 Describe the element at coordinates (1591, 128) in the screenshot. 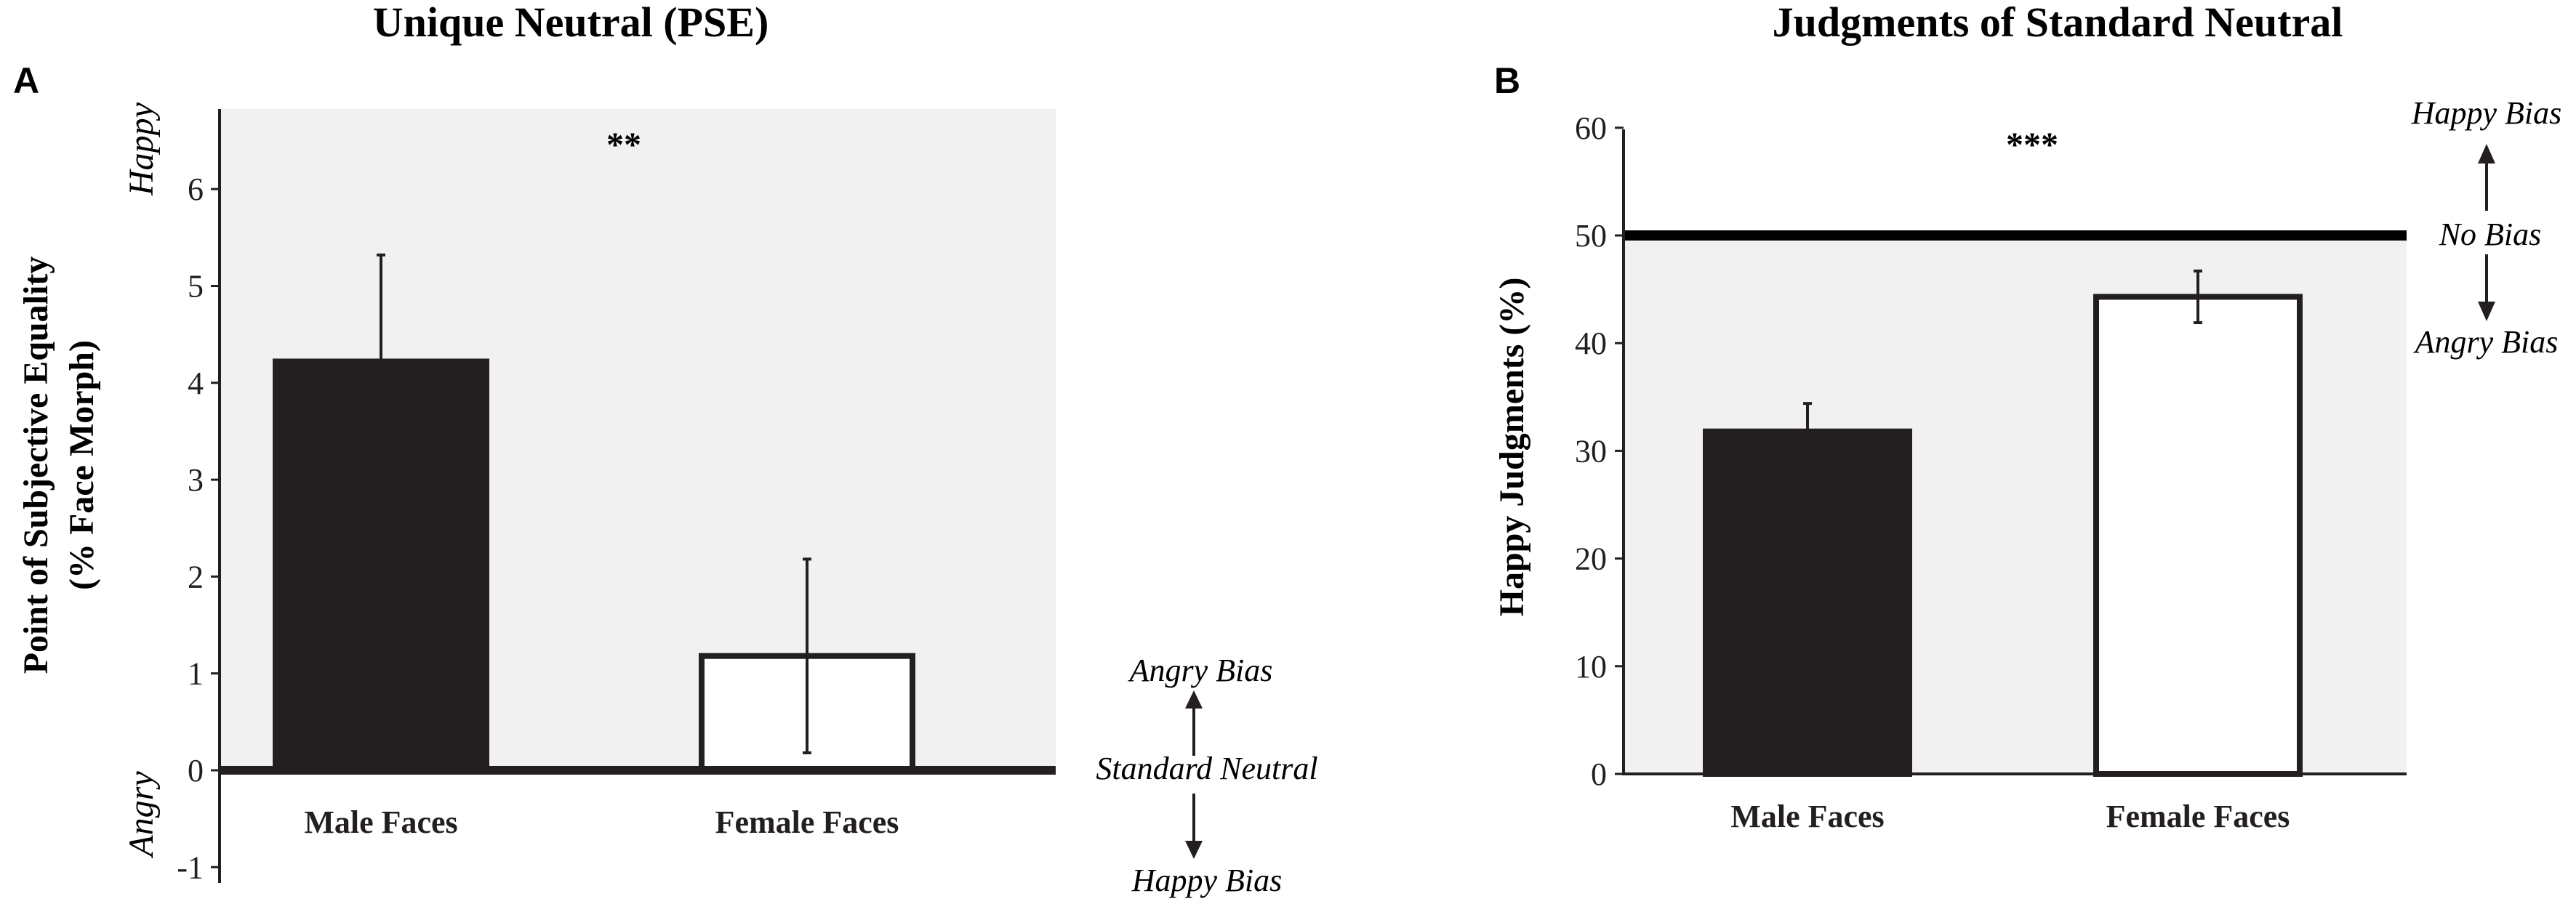

I see `y-tick-label: 60` at that location.